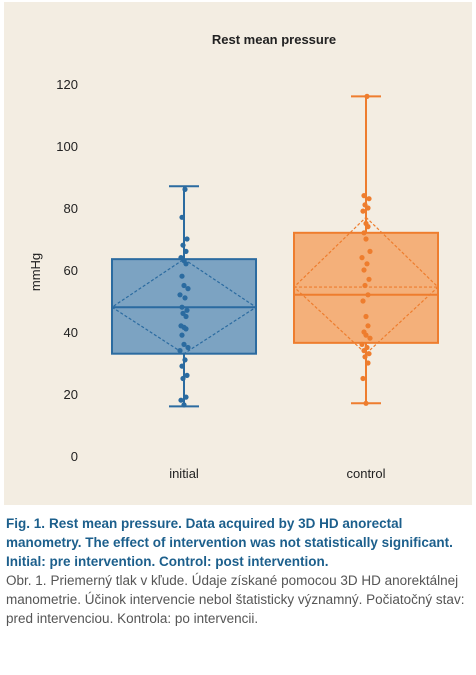 The width and height of the screenshot is (476, 675). What do you see at coordinates (71, 270) in the screenshot?
I see `y-tick-label: 60` at bounding box center [71, 270].